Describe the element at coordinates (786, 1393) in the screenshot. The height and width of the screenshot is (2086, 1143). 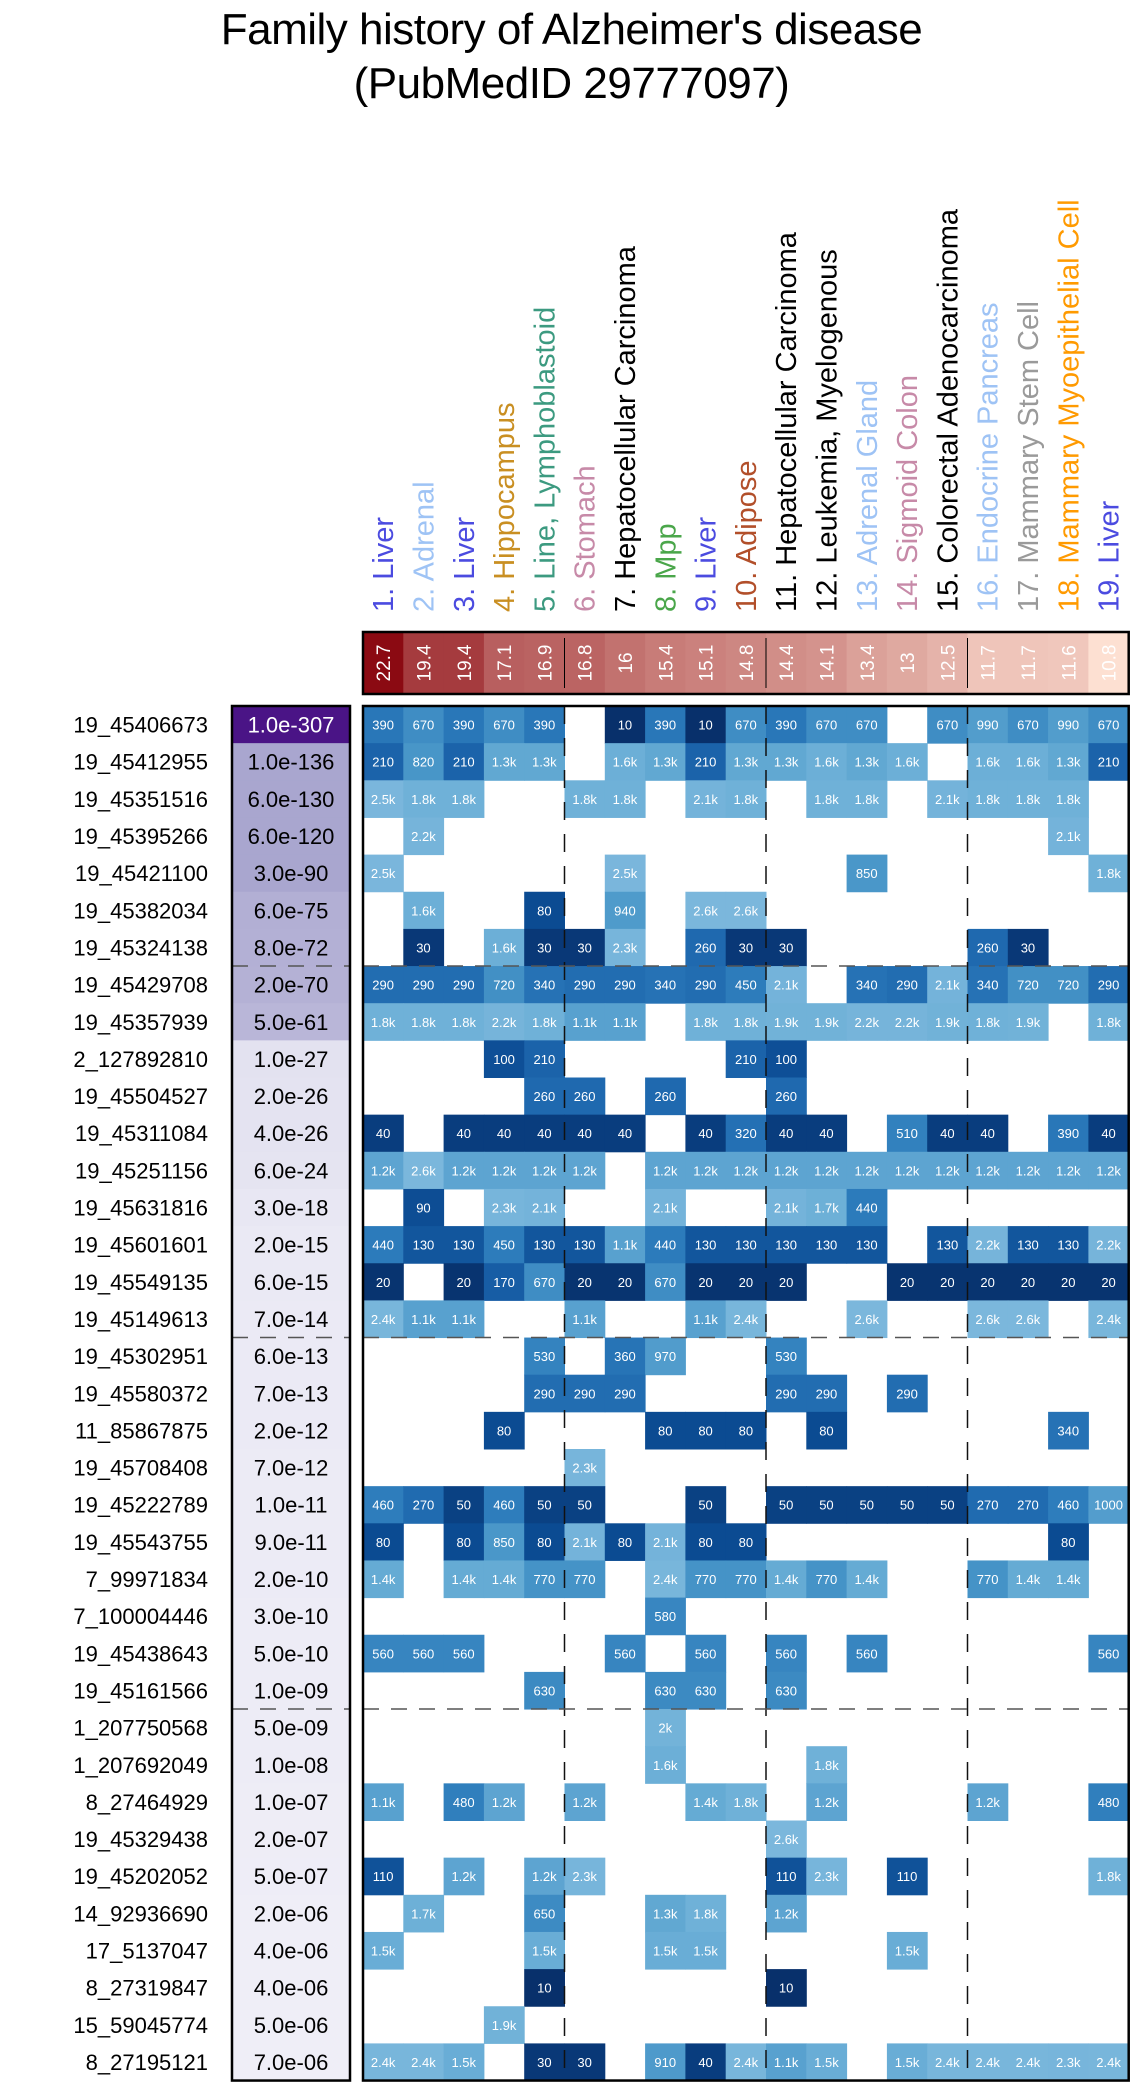
I see `cell-label: 290` at that location.